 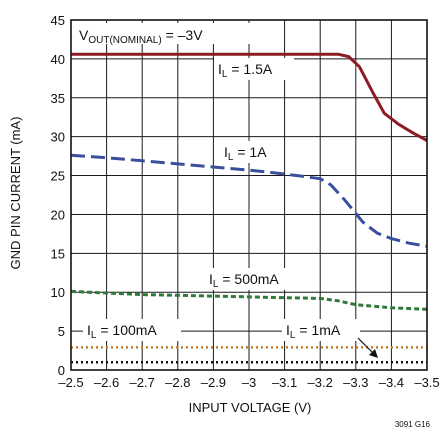 What do you see at coordinates (58, 98) in the screenshot?
I see `y-tick-label: 35` at bounding box center [58, 98].